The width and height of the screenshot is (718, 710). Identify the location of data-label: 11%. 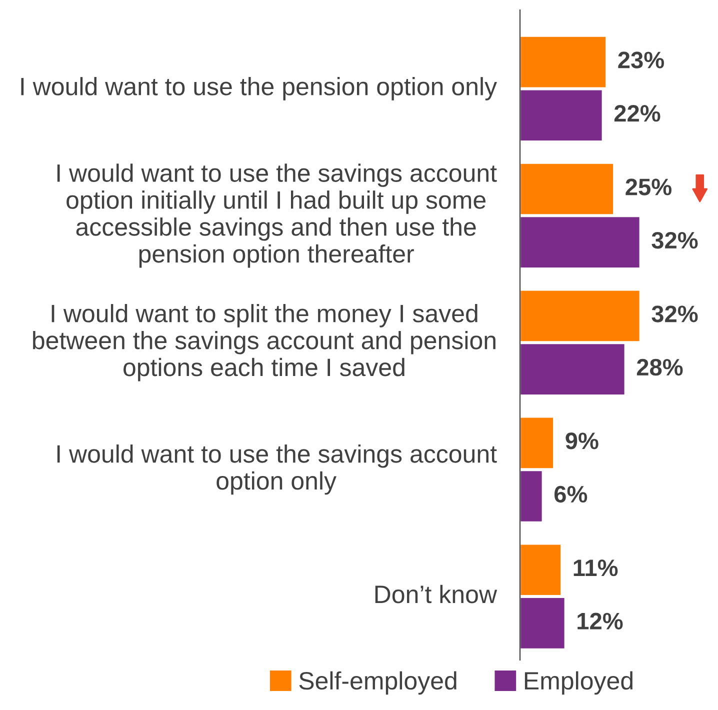
(596, 568).